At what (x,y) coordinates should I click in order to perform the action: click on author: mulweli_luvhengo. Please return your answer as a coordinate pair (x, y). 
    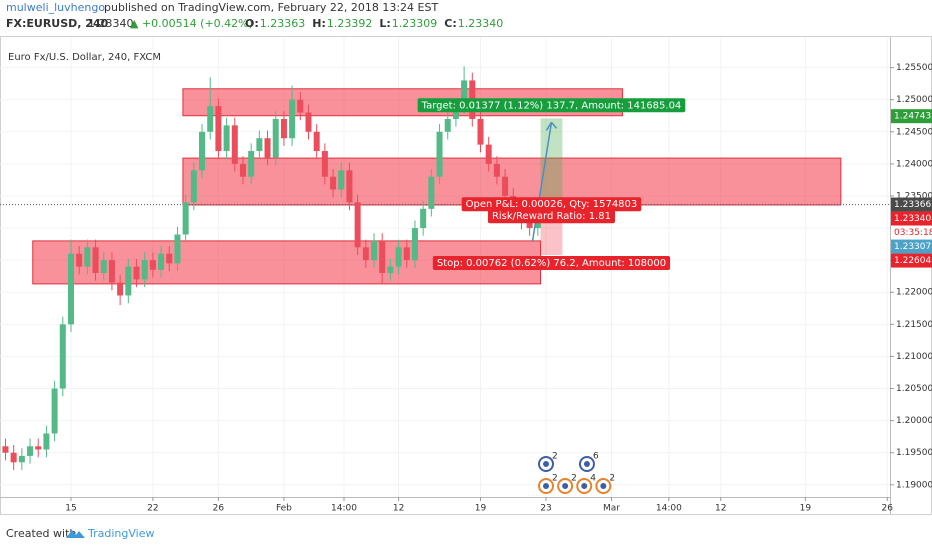
    Looking at the image, I should click on (55, 7).